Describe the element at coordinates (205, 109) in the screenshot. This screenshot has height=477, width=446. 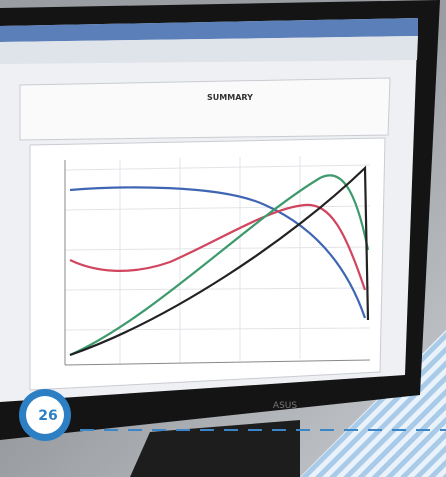
I see `report-header` at that location.